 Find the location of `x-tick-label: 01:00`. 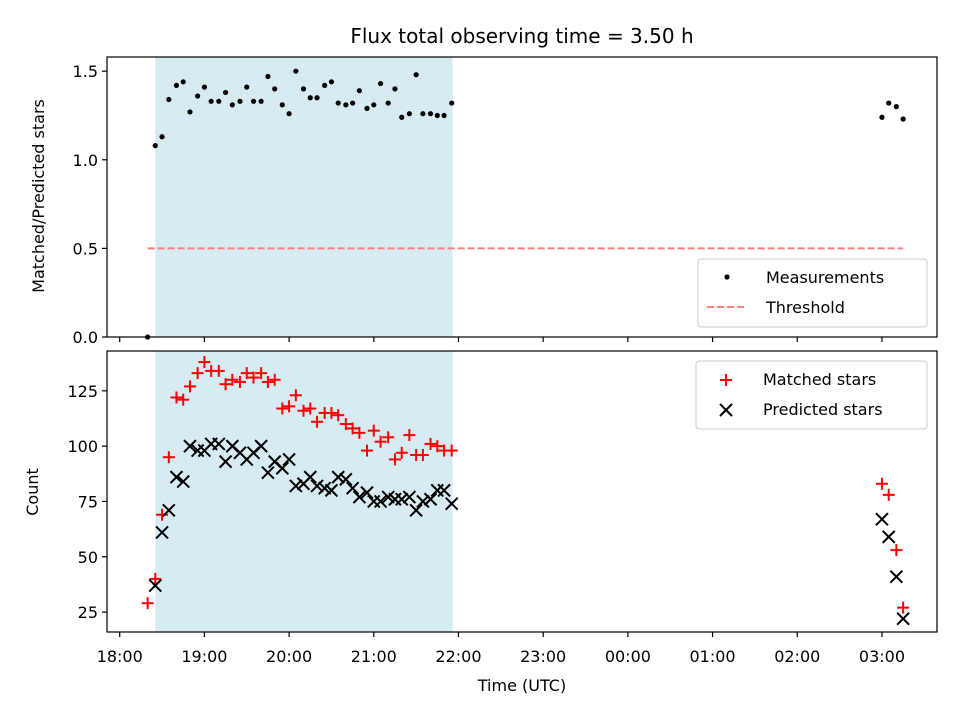

x-tick-label: 01:00 is located at coordinates (713, 656).